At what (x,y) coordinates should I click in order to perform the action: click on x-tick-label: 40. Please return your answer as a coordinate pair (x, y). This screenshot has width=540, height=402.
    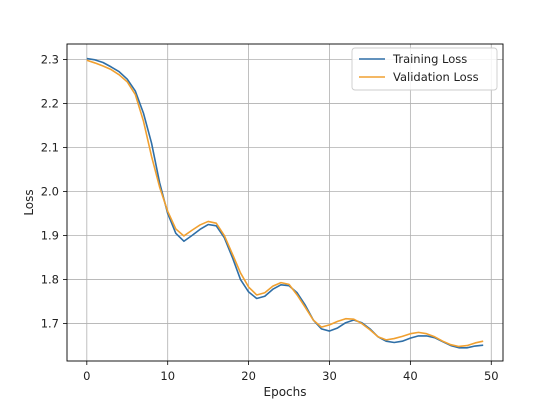
    Looking at the image, I should click on (410, 376).